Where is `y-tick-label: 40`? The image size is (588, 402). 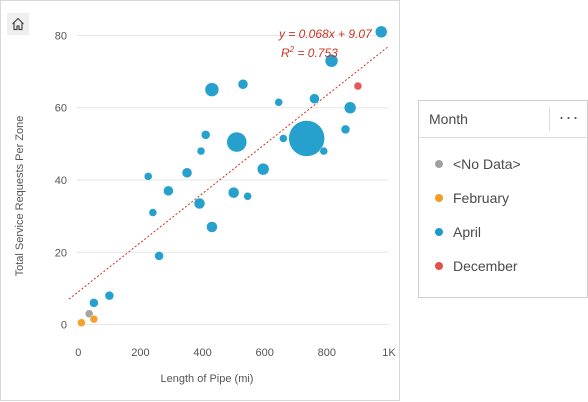 y-tick-label: 40 is located at coordinates (61, 181).